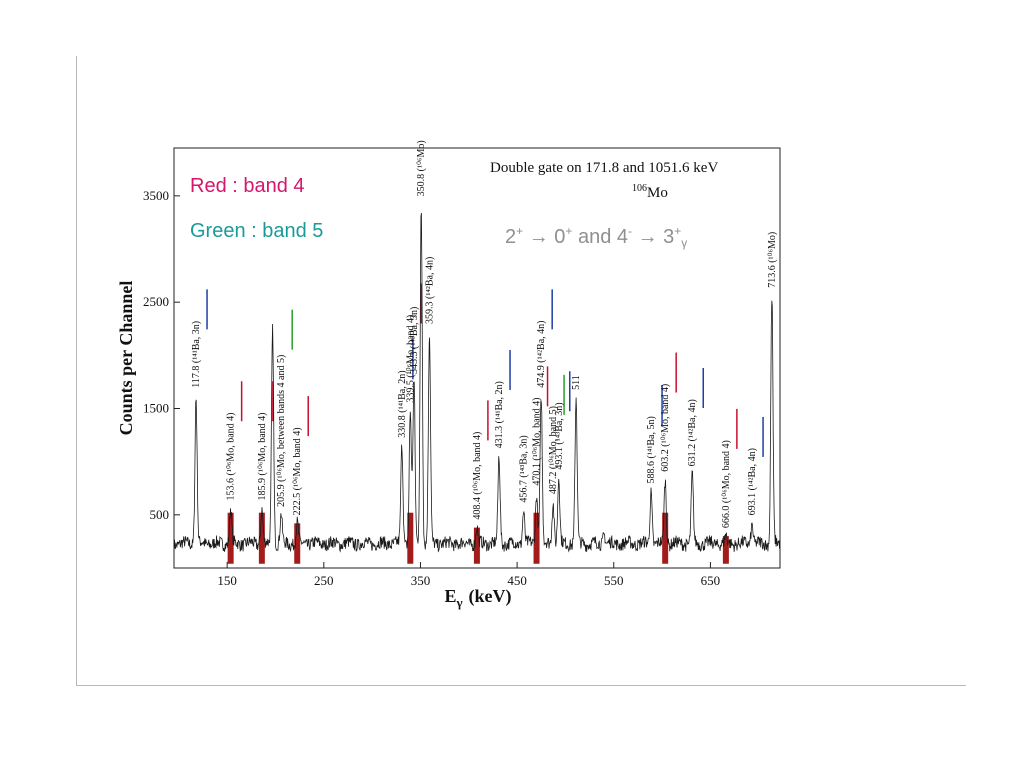  Describe the element at coordinates (156, 408) in the screenshot. I see `y-tick-label-1: 1500` at that location.